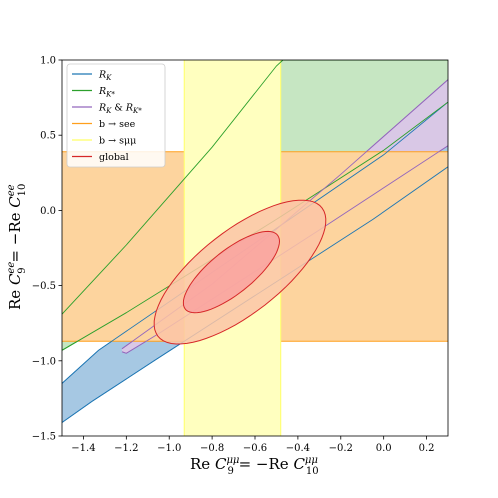 This screenshot has width=498, height=498. I want to click on x-tick-label: −0.6, so click(255, 448).